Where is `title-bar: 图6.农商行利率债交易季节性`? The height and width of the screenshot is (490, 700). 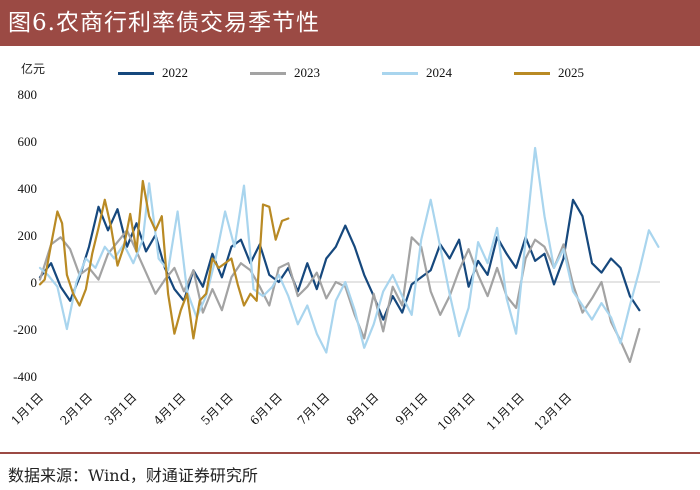 title-bar: 图6.农商行利率债交易季节性 is located at coordinates (350, 23).